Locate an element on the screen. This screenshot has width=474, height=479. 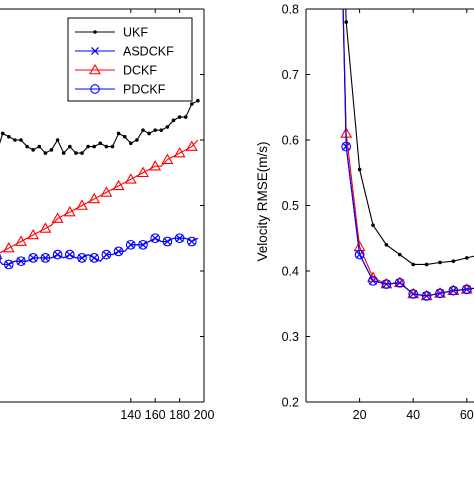
right-ytick-label: 0.7 is located at coordinates (290, 75).